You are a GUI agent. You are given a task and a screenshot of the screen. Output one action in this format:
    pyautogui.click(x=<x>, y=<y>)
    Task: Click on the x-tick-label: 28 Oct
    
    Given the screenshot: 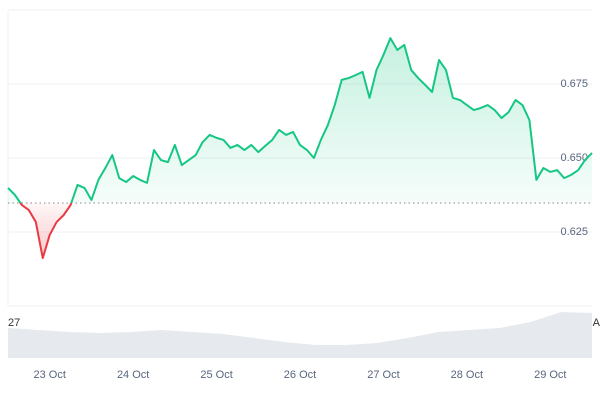 What is the action you would take?
    pyautogui.click(x=467, y=375)
    